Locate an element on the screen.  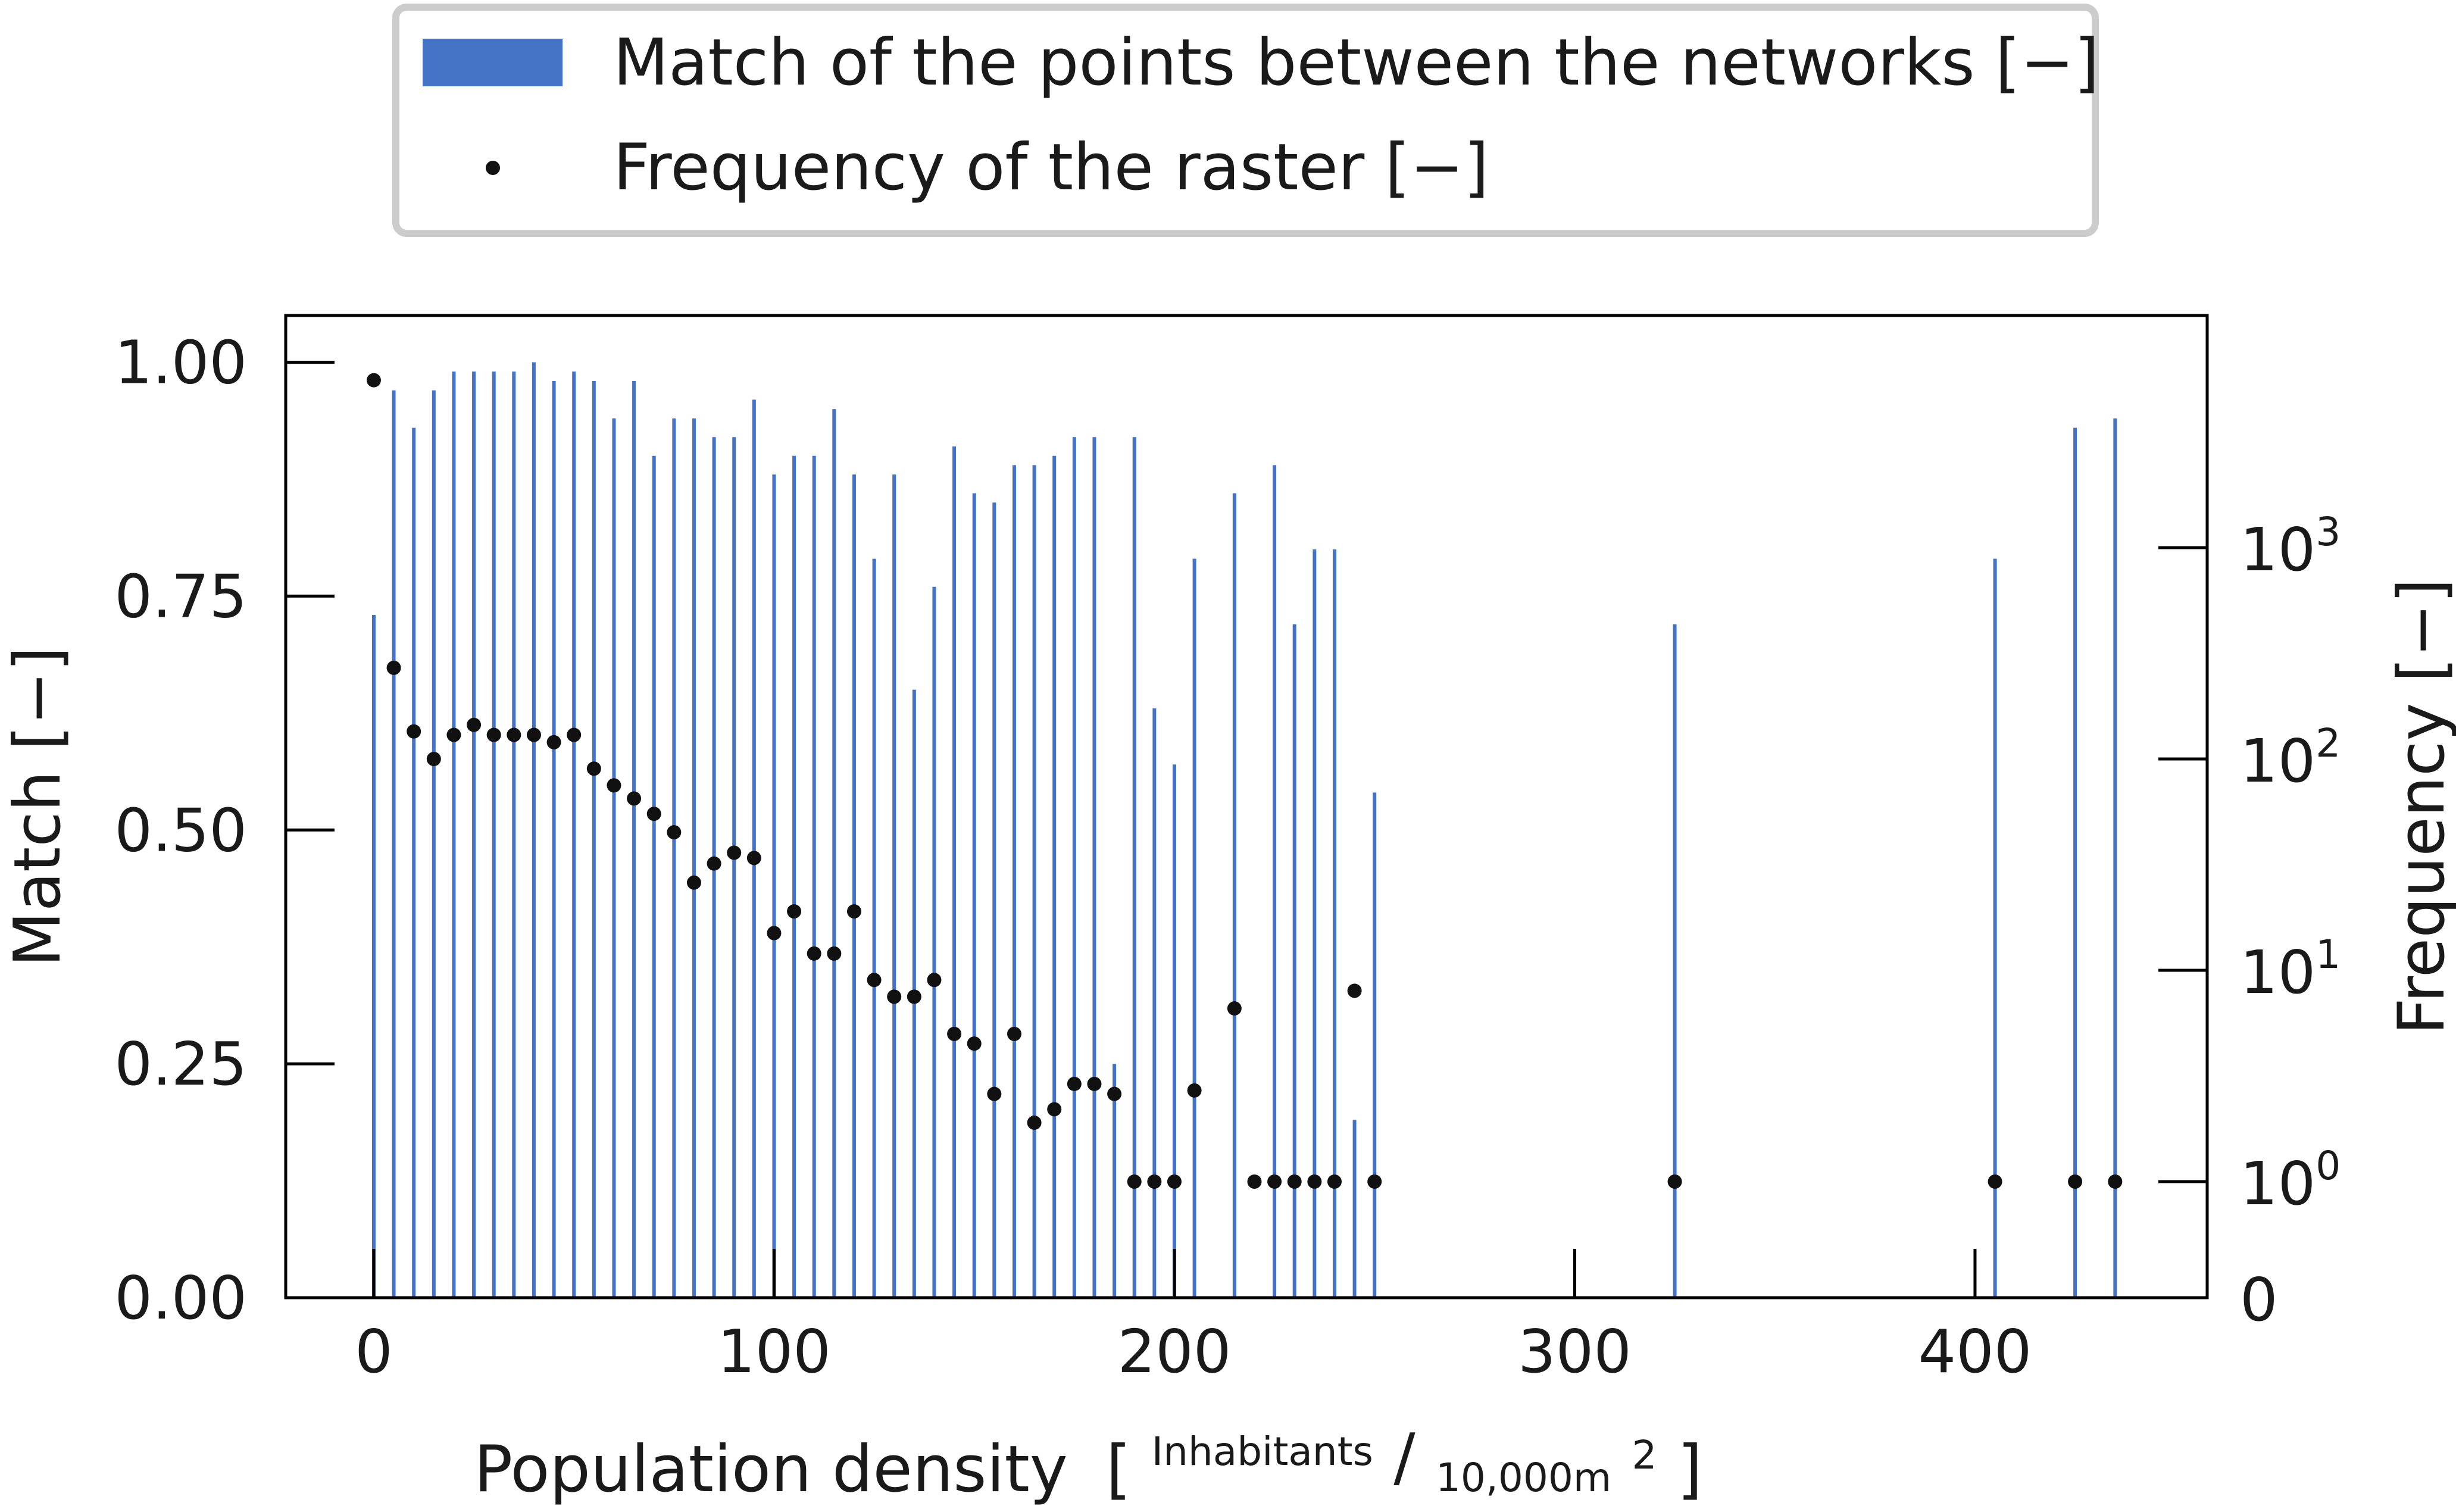
right-tick-label: 10² is located at coordinates (2291, 758).